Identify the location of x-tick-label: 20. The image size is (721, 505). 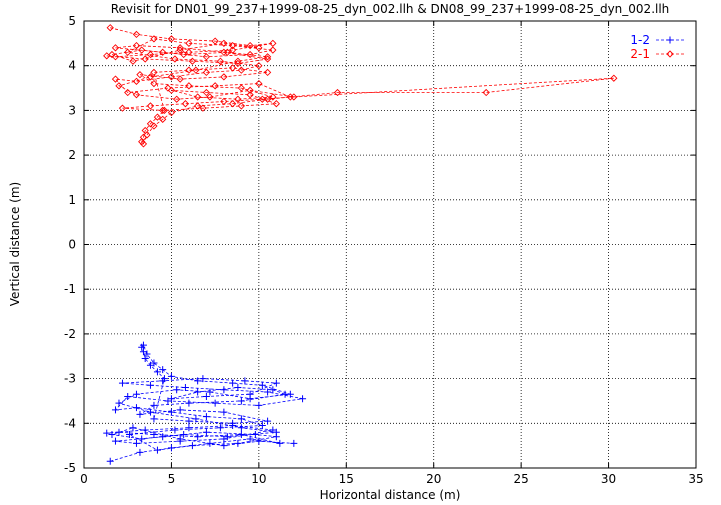
(433, 479).